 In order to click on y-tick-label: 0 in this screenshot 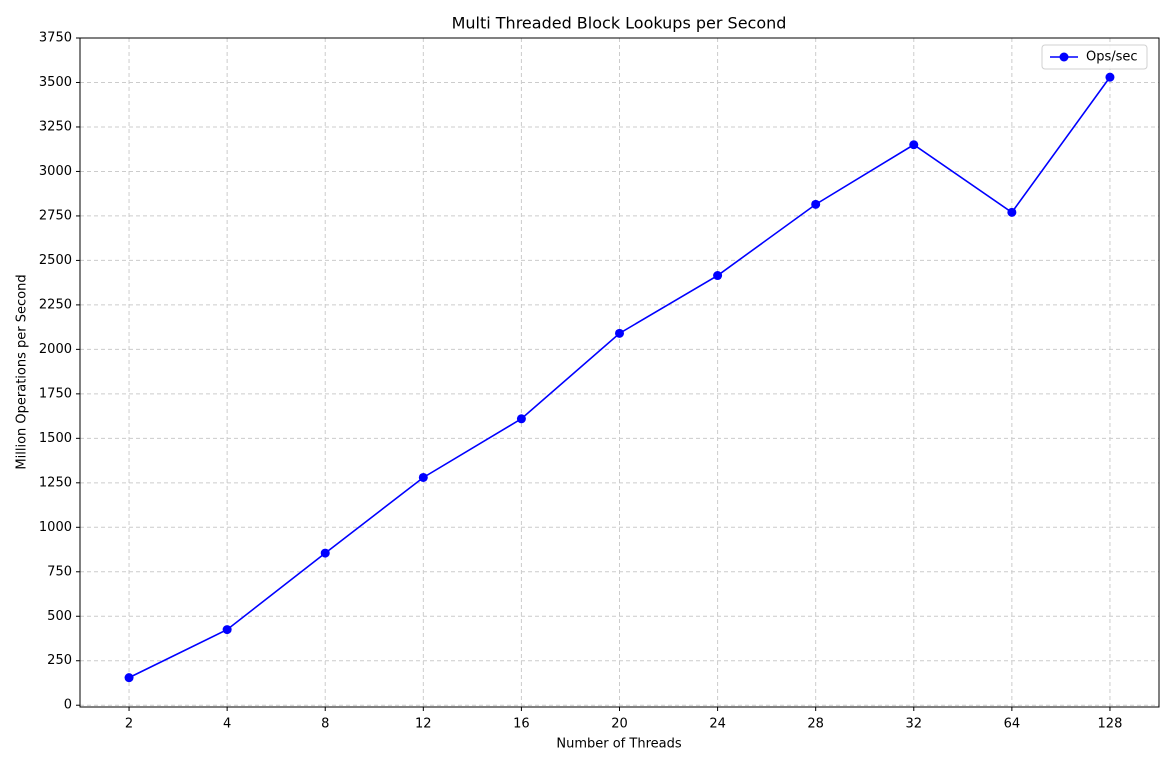, I will do `click(68, 705)`.